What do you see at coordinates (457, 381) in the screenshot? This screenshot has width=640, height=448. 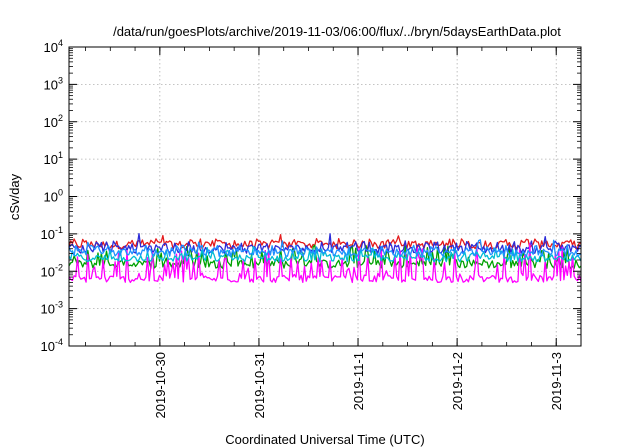 I see `x-tick-label: 2019-11-2` at bounding box center [457, 381].